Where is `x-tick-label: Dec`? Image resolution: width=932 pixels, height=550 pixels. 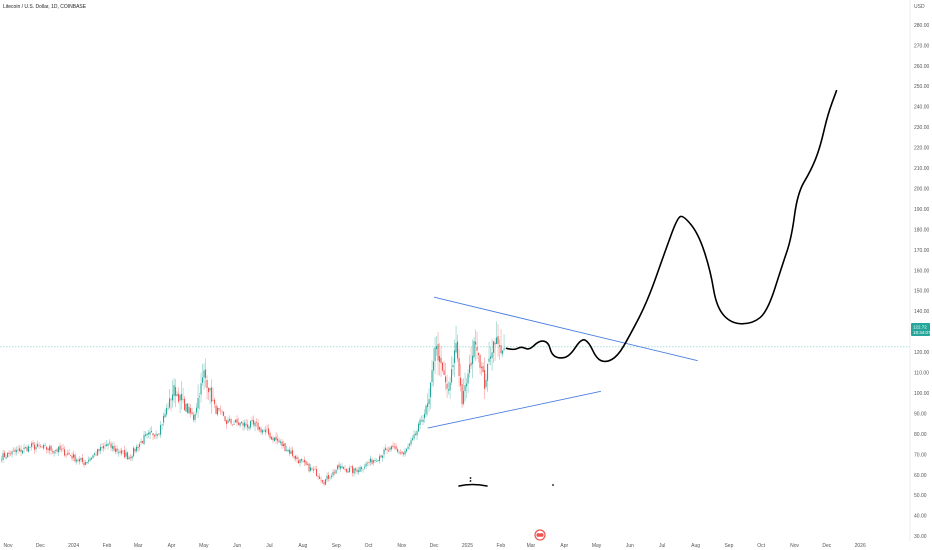
x-tick-label: Dec is located at coordinates (826, 546).